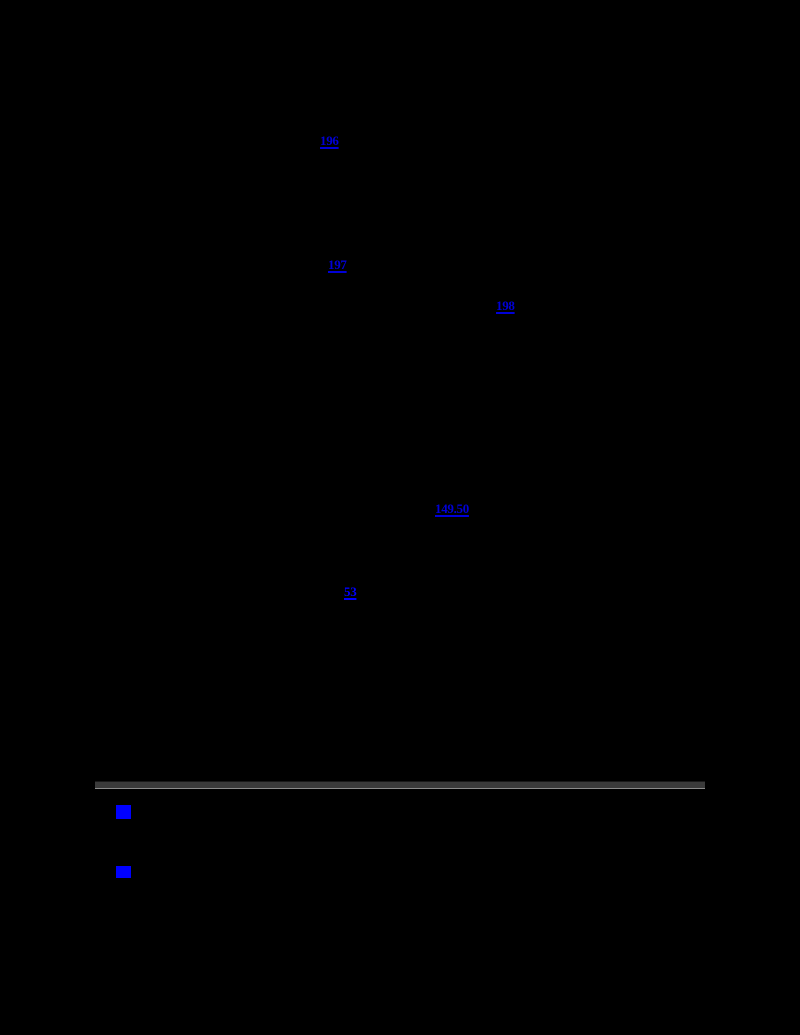 Image resolution: width=800 pixels, height=1035 pixels. I want to click on link-citation-5: 53, so click(350, 591).